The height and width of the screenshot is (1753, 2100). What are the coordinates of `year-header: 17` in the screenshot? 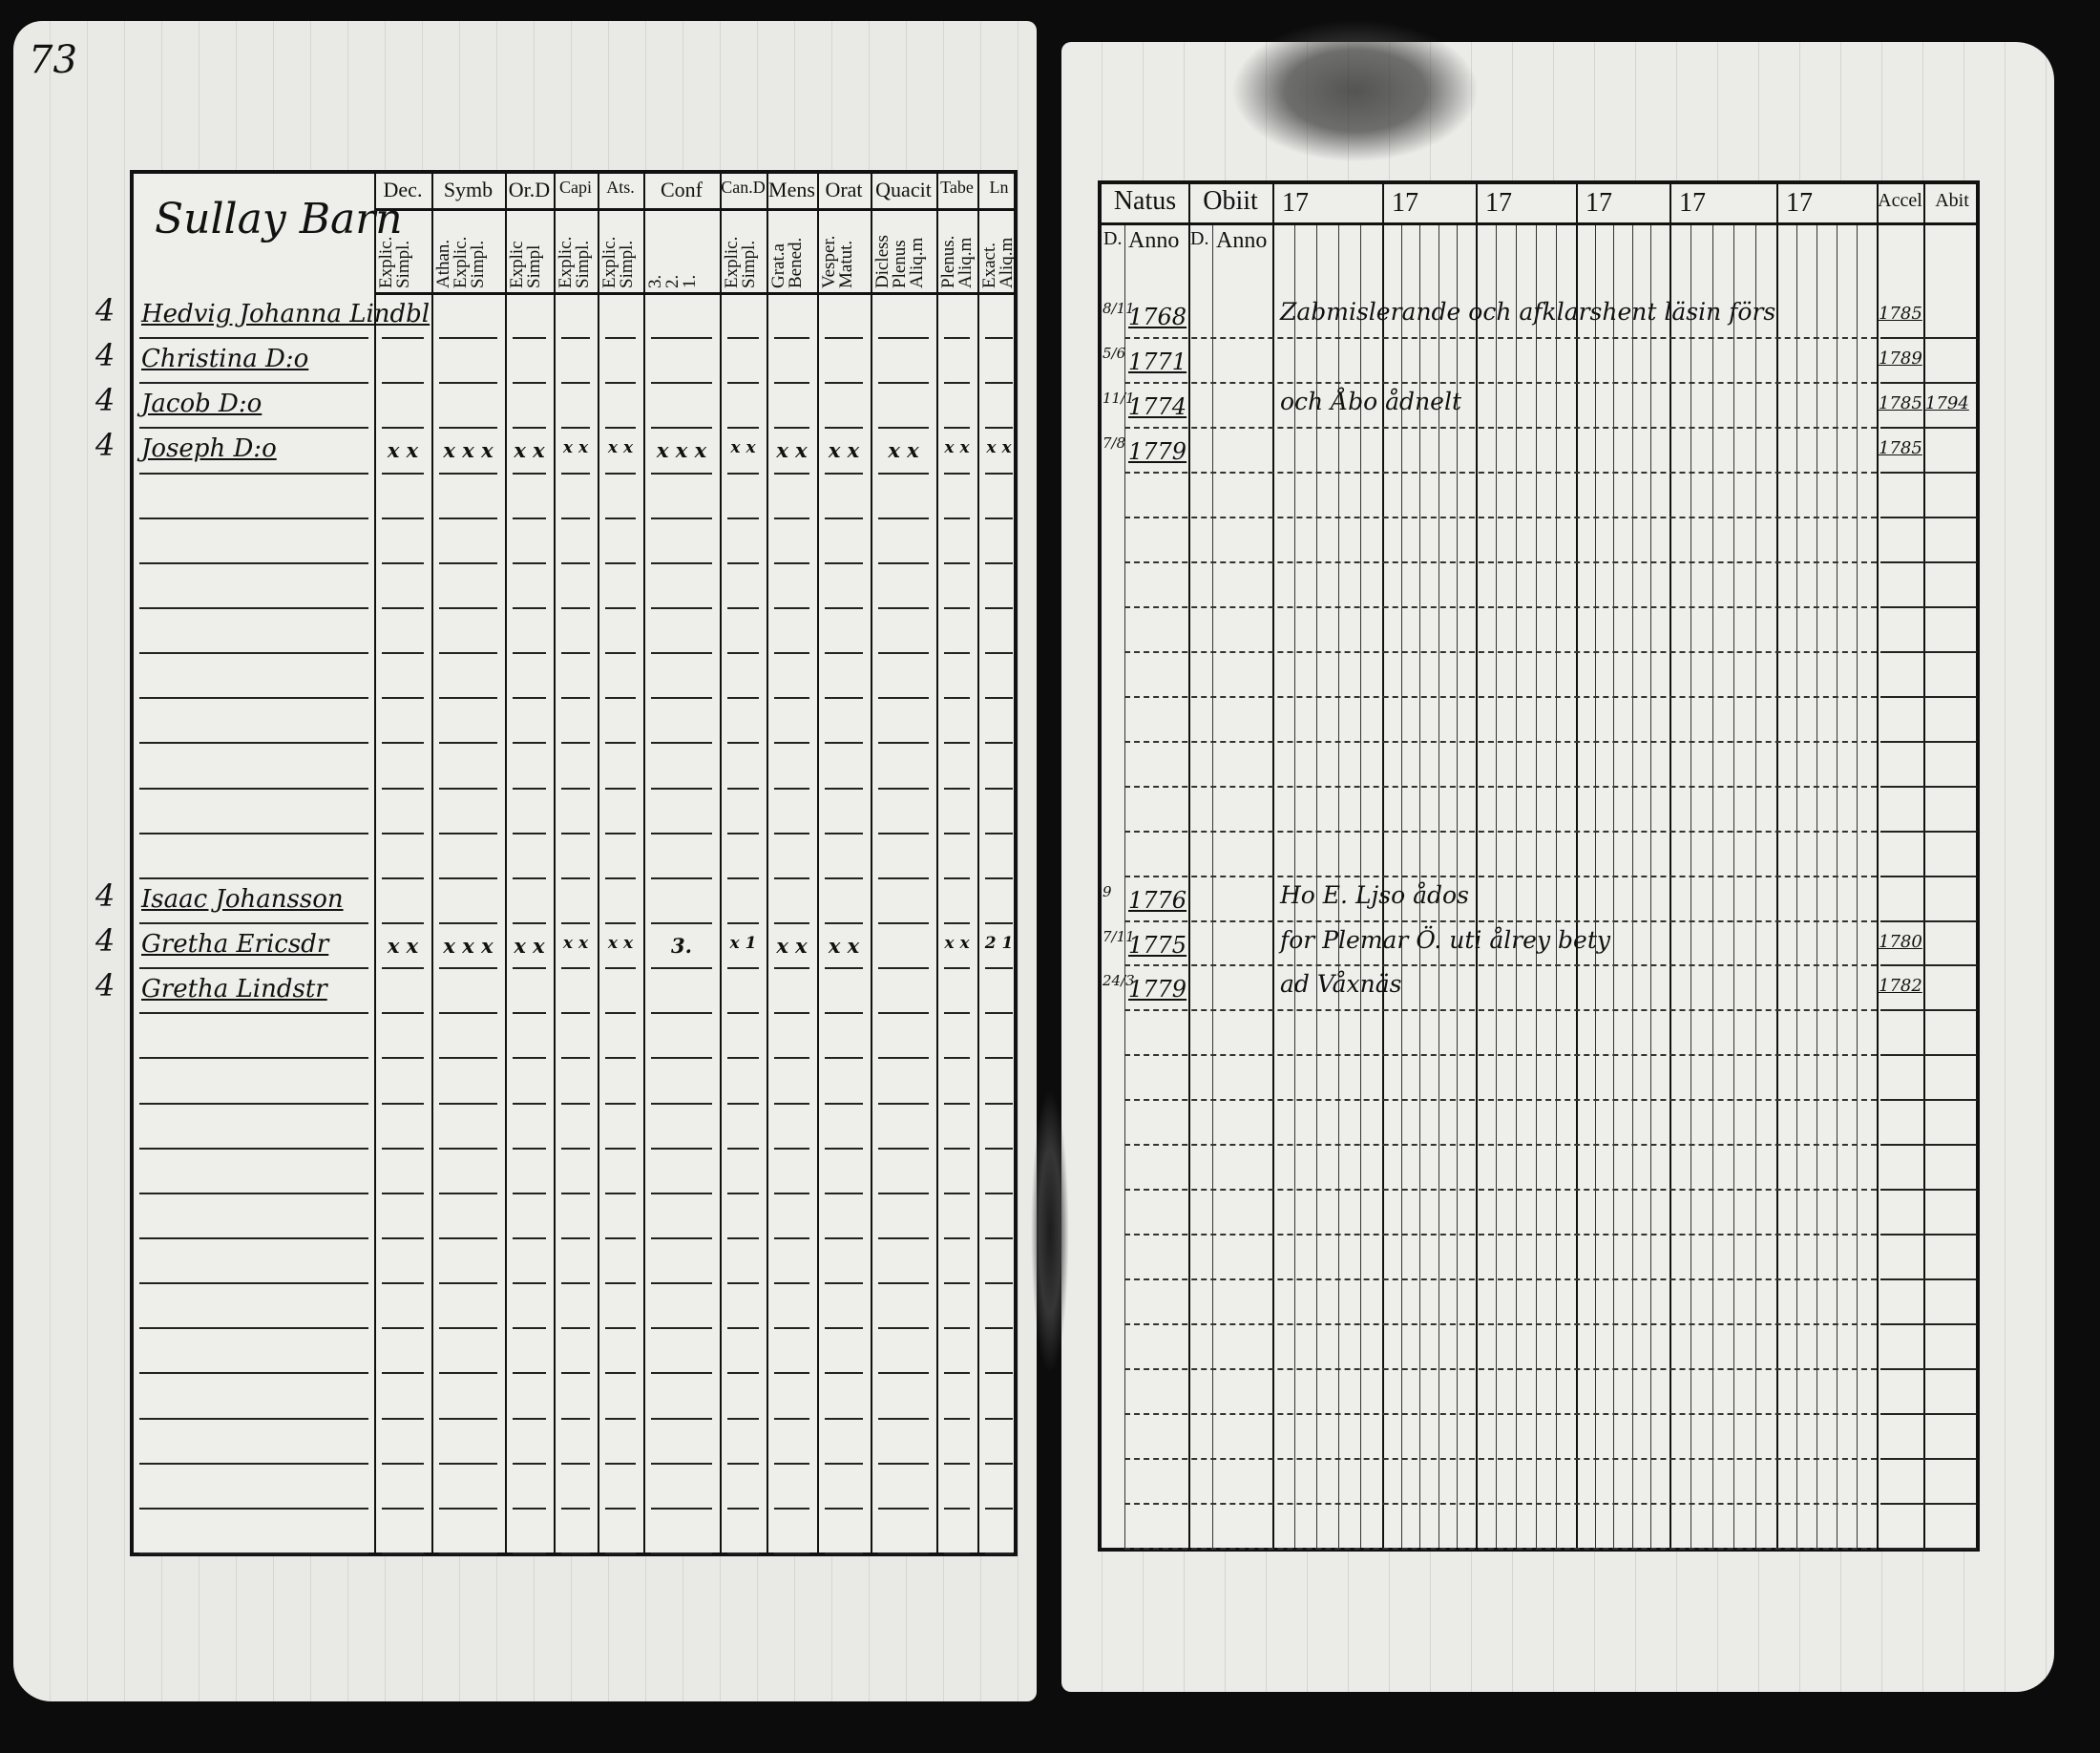 It's located at (1498, 203).